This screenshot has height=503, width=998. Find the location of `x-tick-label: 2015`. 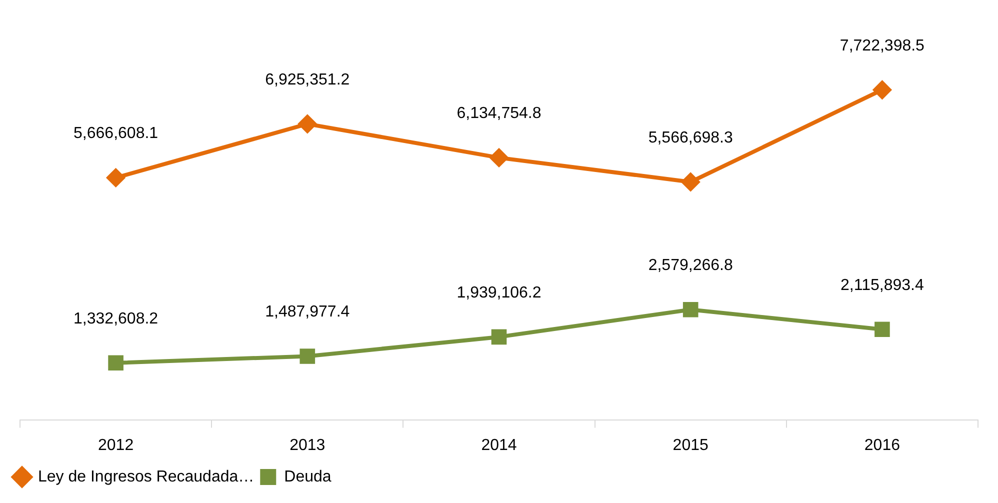

x-tick-label: 2015 is located at coordinates (690, 445).